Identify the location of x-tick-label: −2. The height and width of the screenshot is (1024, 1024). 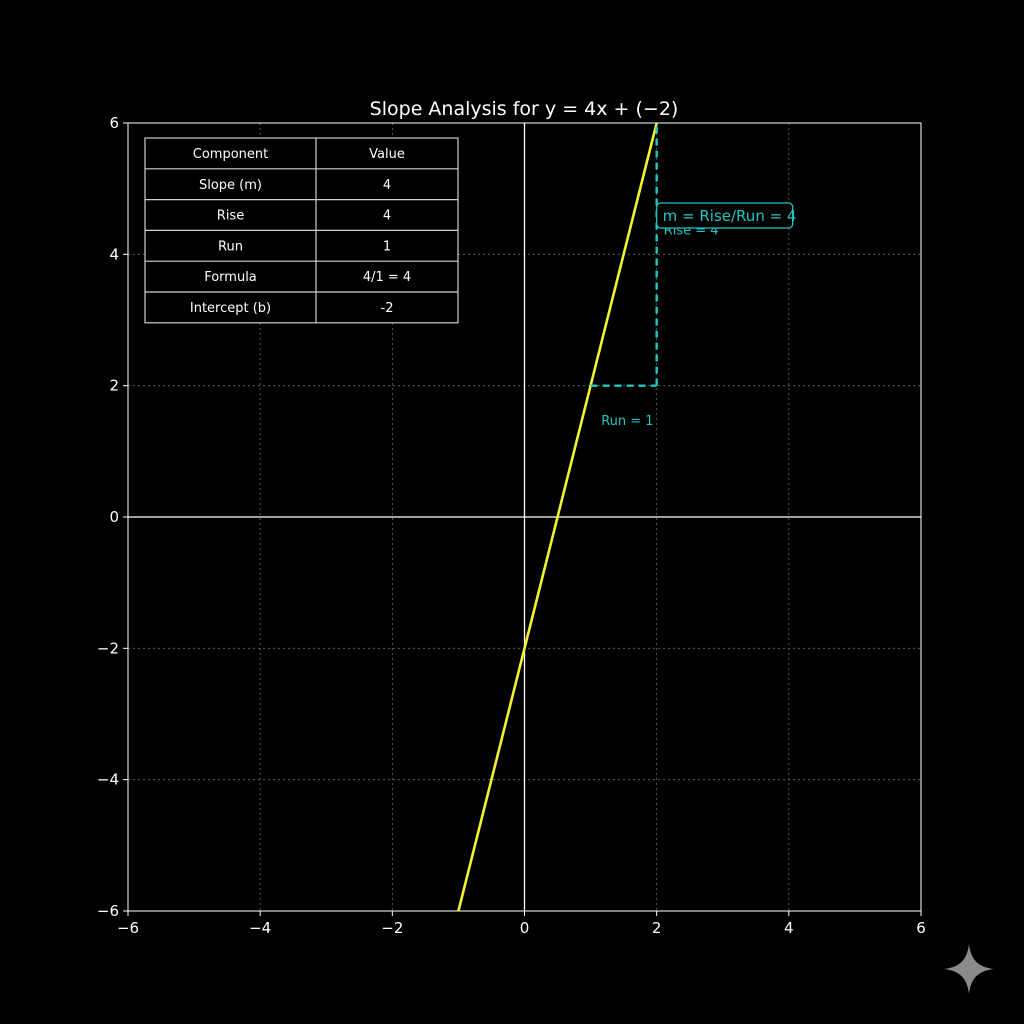
(392, 928).